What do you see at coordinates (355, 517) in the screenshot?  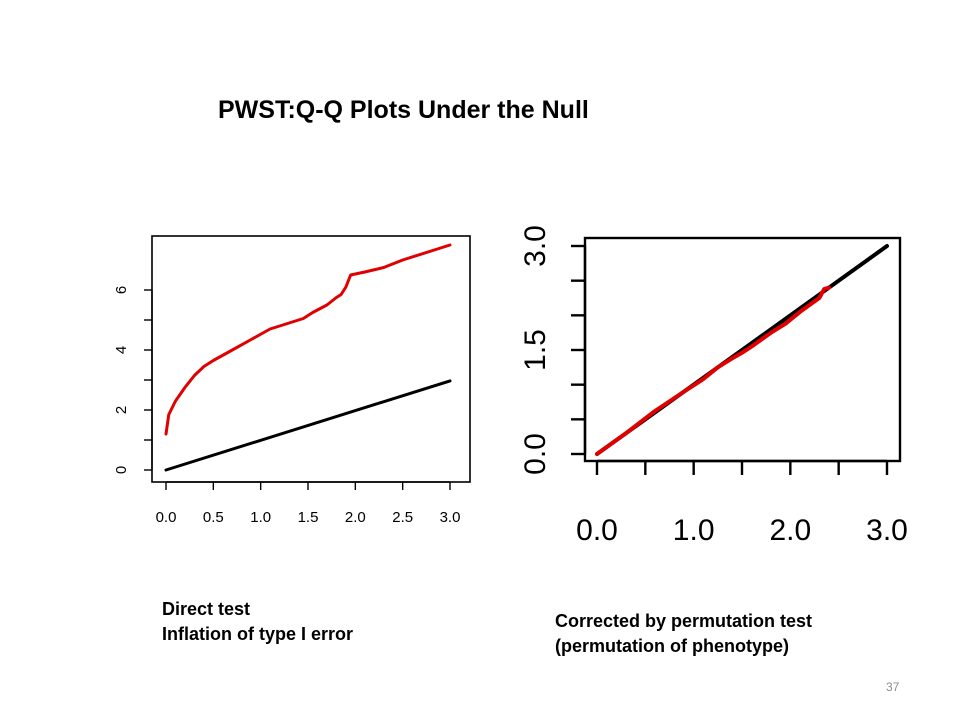 I see `left-x-tick-label: 2.0` at bounding box center [355, 517].